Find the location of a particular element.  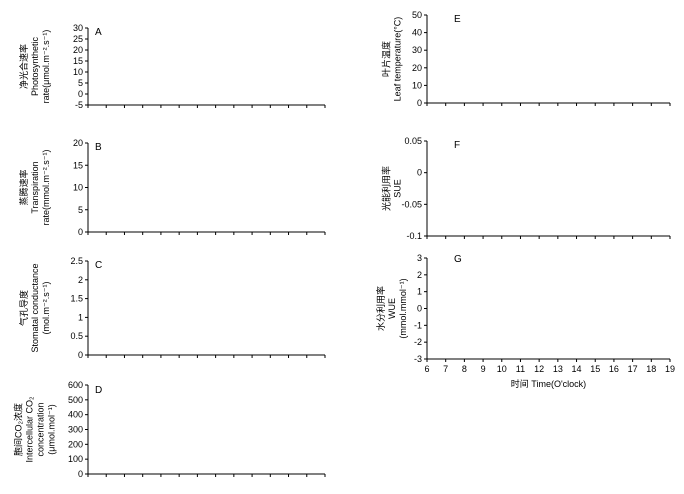

panel-g-x-tick-label: 10 is located at coordinates (502, 369).